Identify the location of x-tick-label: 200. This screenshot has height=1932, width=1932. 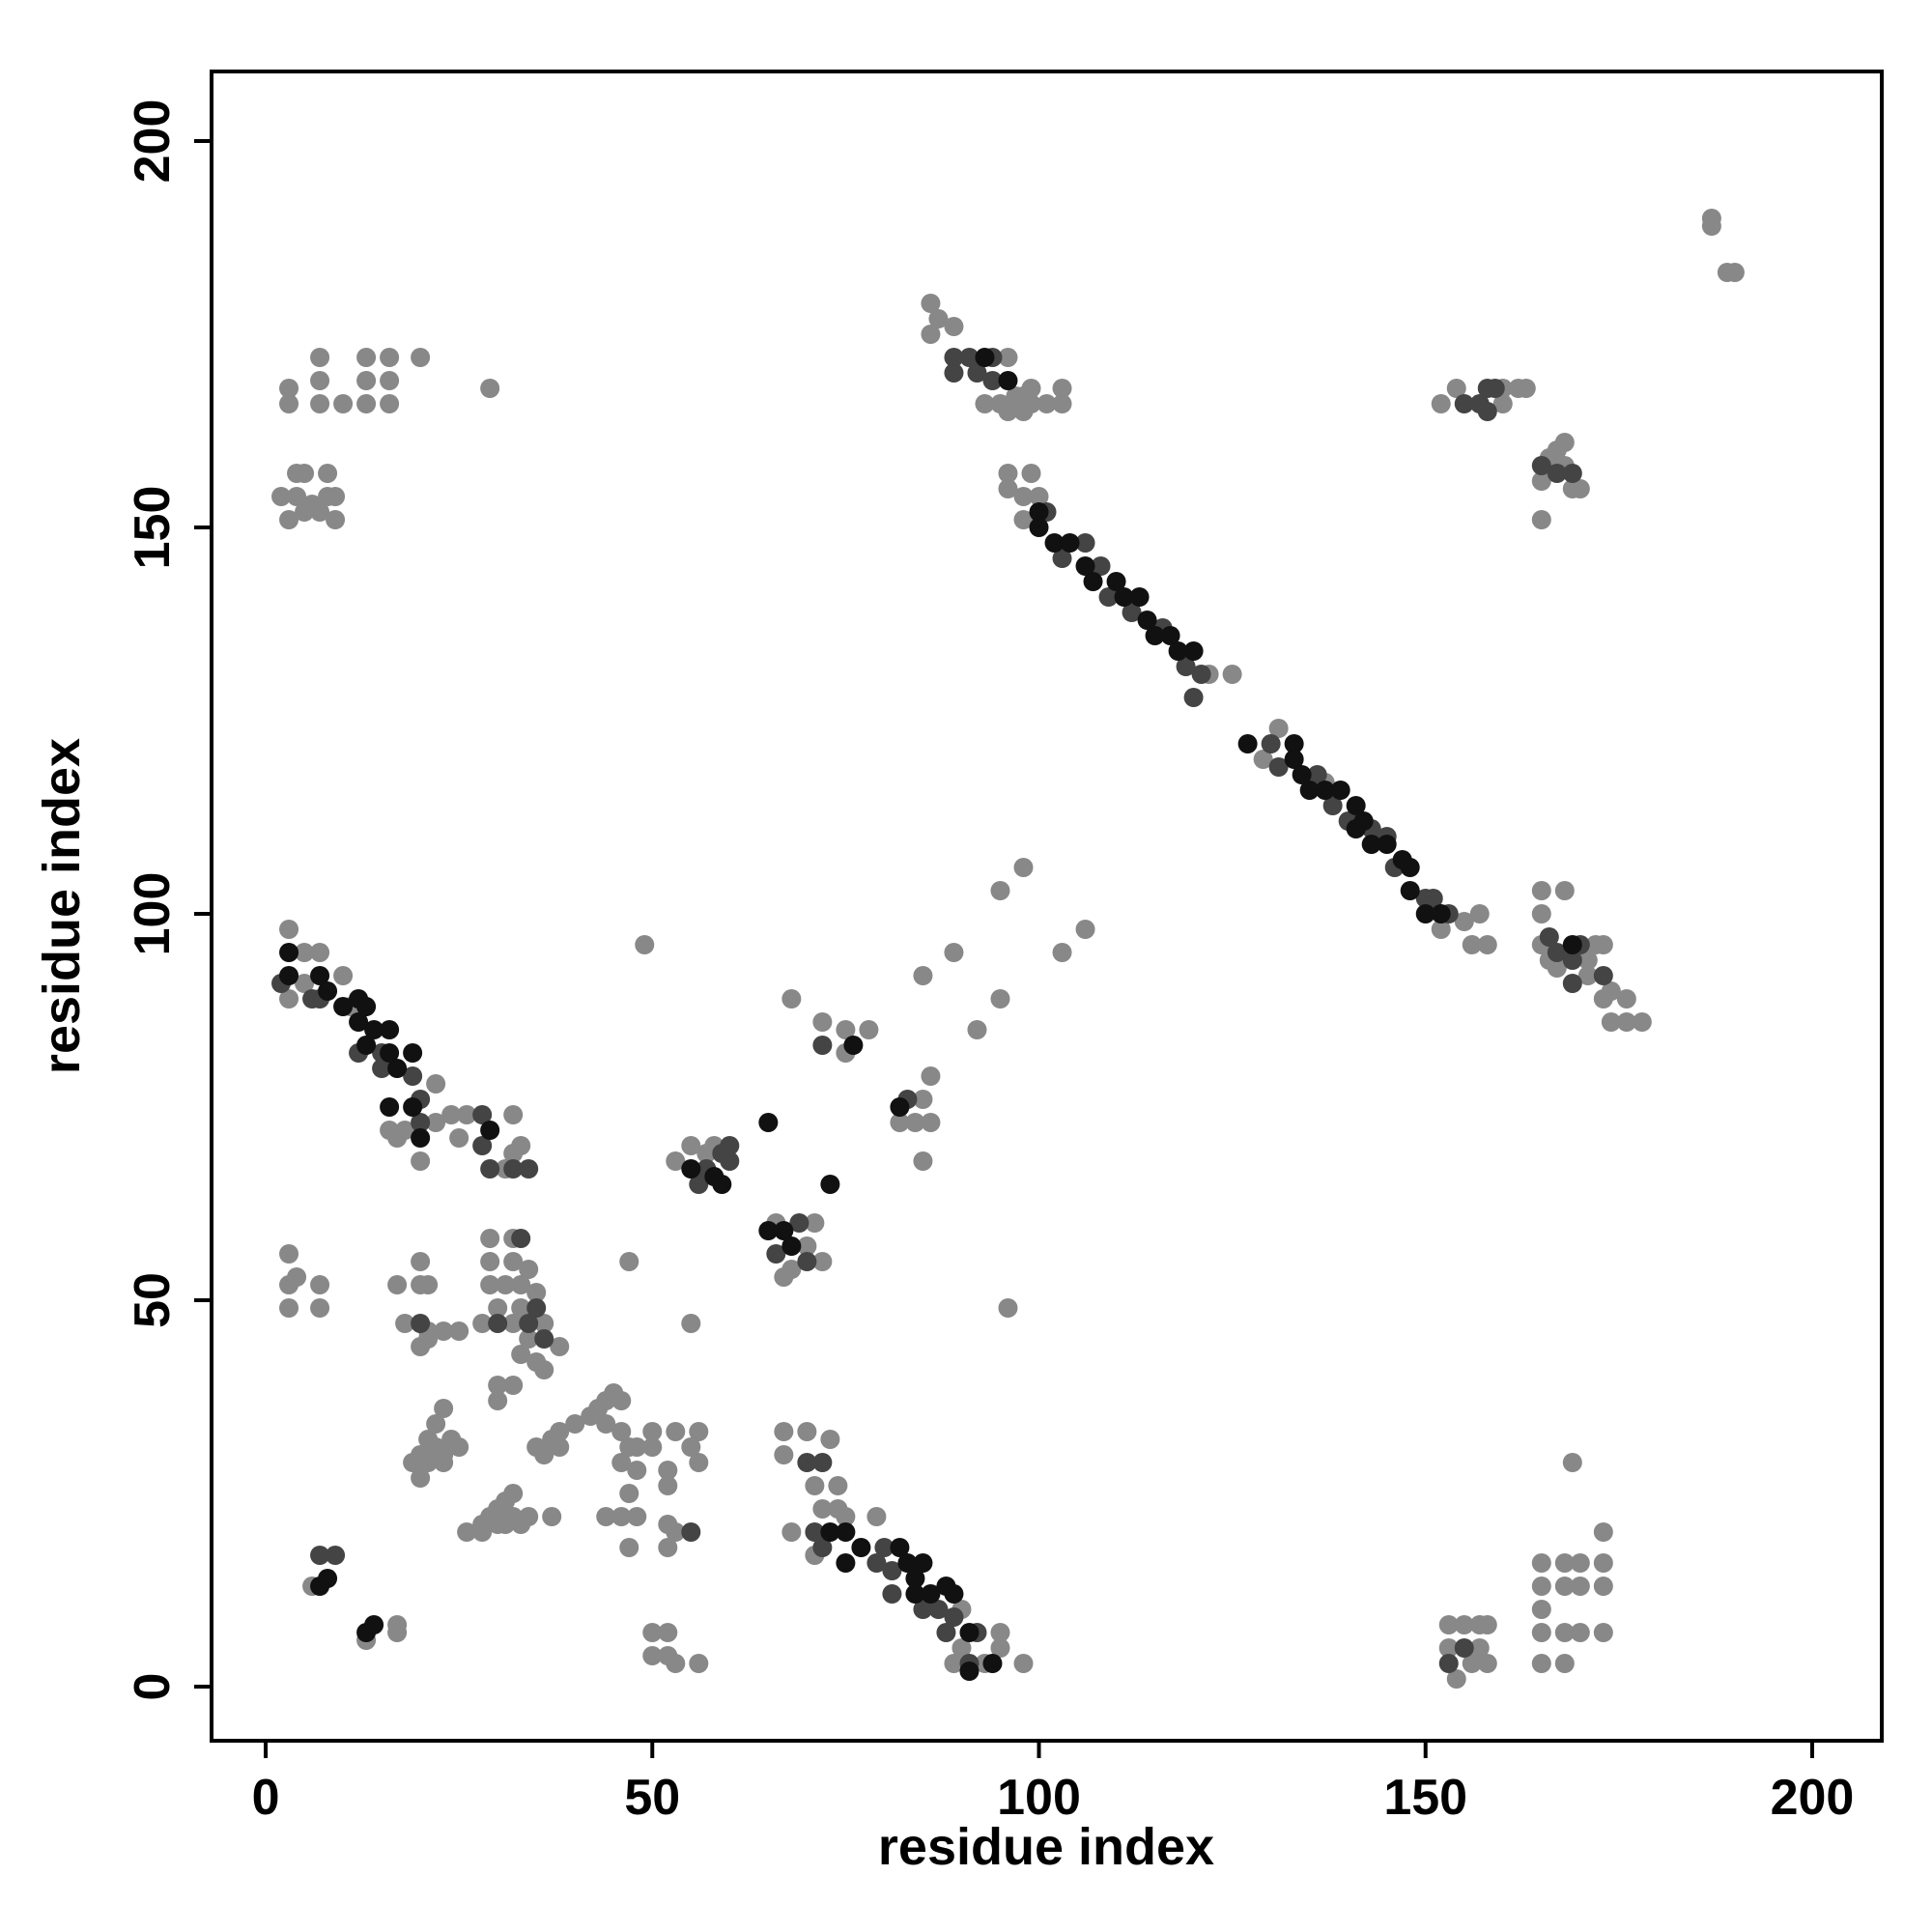
(1813, 1798).